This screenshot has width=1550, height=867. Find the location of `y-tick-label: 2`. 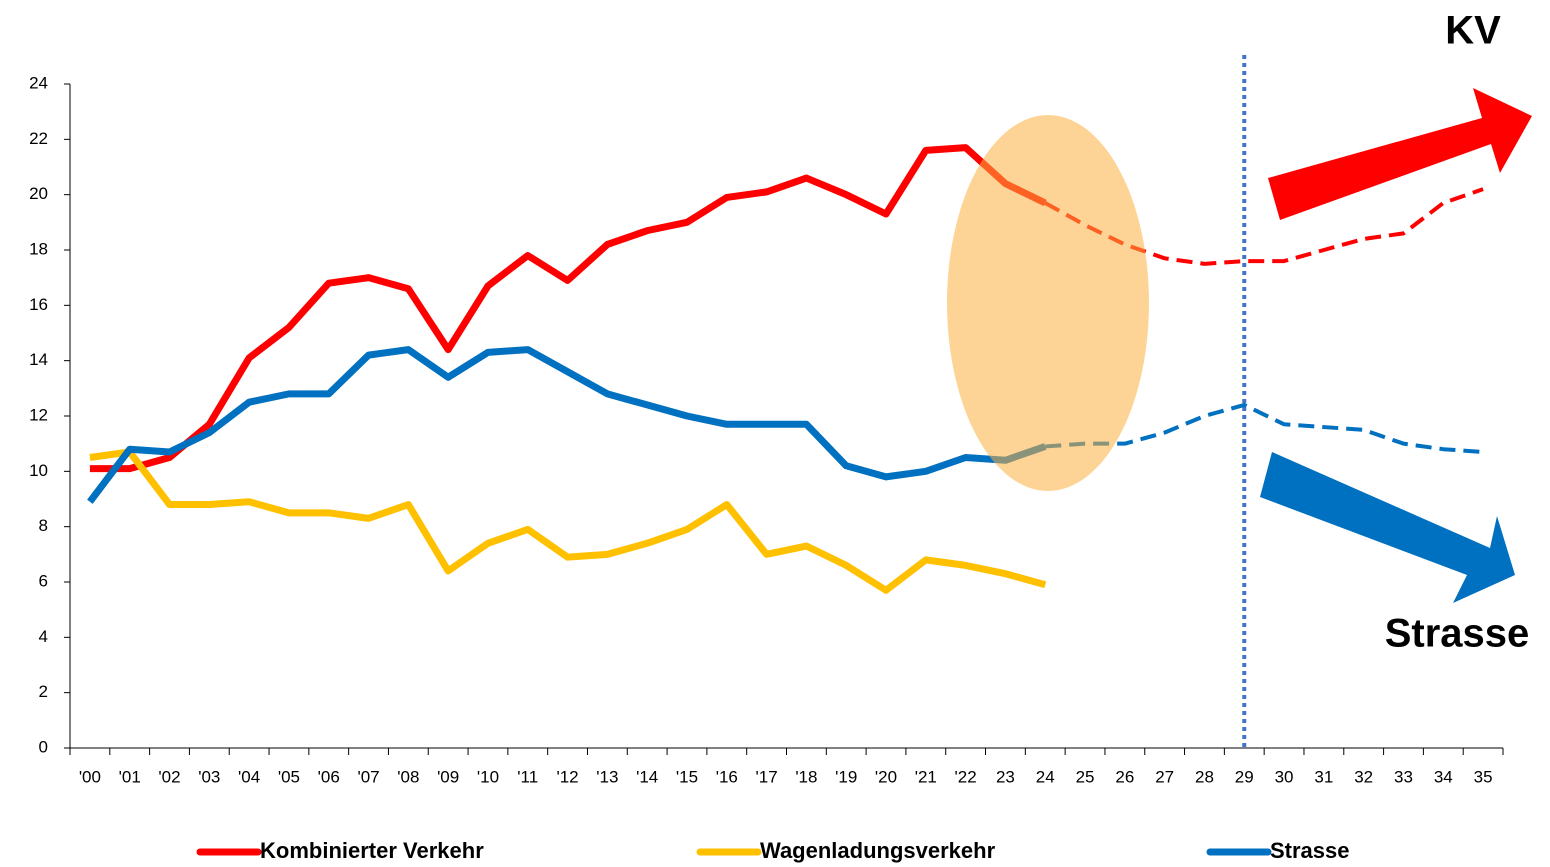

y-tick-label: 2 is located at coordinates (43, 691).